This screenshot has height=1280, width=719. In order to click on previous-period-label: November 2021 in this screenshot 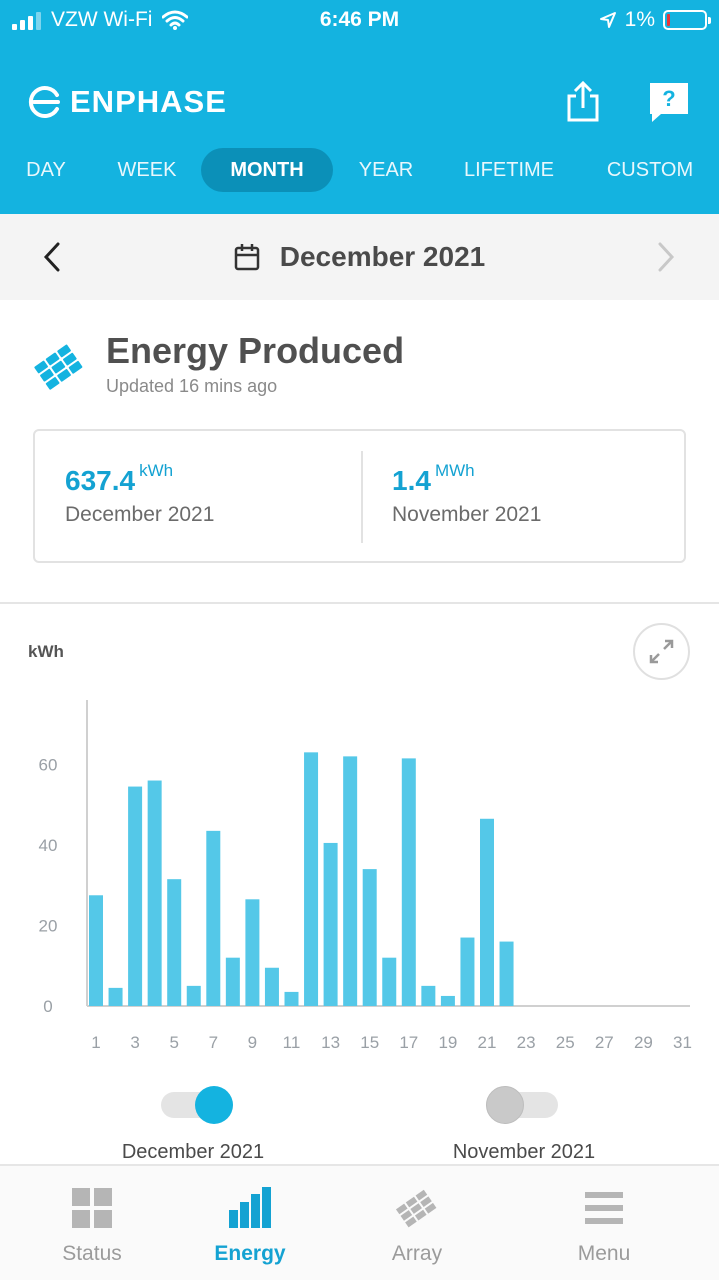, I will do `click(467, 514)`.